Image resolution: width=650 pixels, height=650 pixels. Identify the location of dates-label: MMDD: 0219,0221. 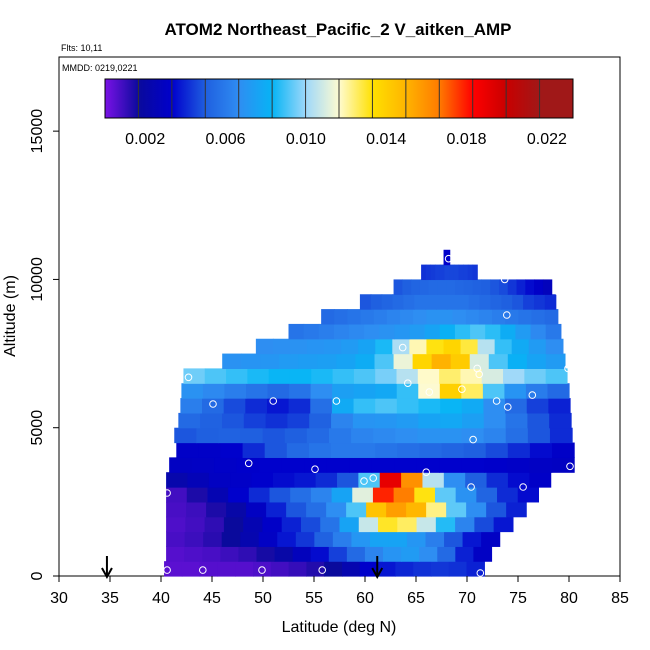
(100, 68).